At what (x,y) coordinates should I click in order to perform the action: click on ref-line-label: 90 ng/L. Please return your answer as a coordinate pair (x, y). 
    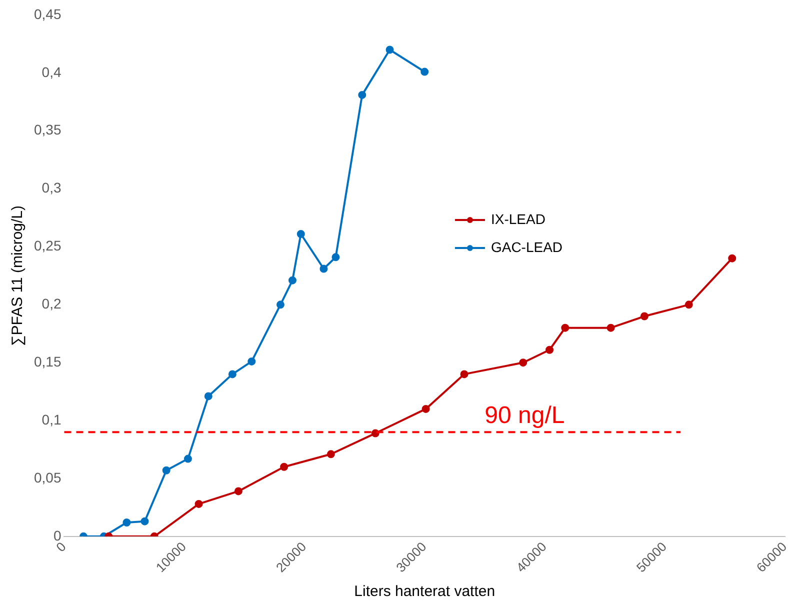
    Looking at the image, I should click on (524, 415).